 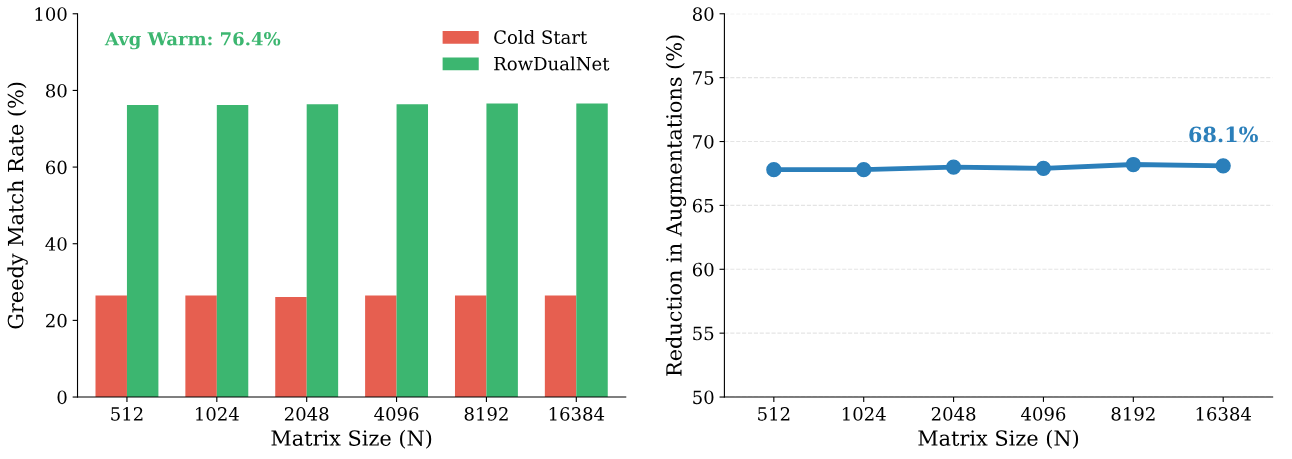 What do you see at coordinates (703, 397) in the screenshot?
I see `y-tick-label: 50` at bounding box center [703, 397].